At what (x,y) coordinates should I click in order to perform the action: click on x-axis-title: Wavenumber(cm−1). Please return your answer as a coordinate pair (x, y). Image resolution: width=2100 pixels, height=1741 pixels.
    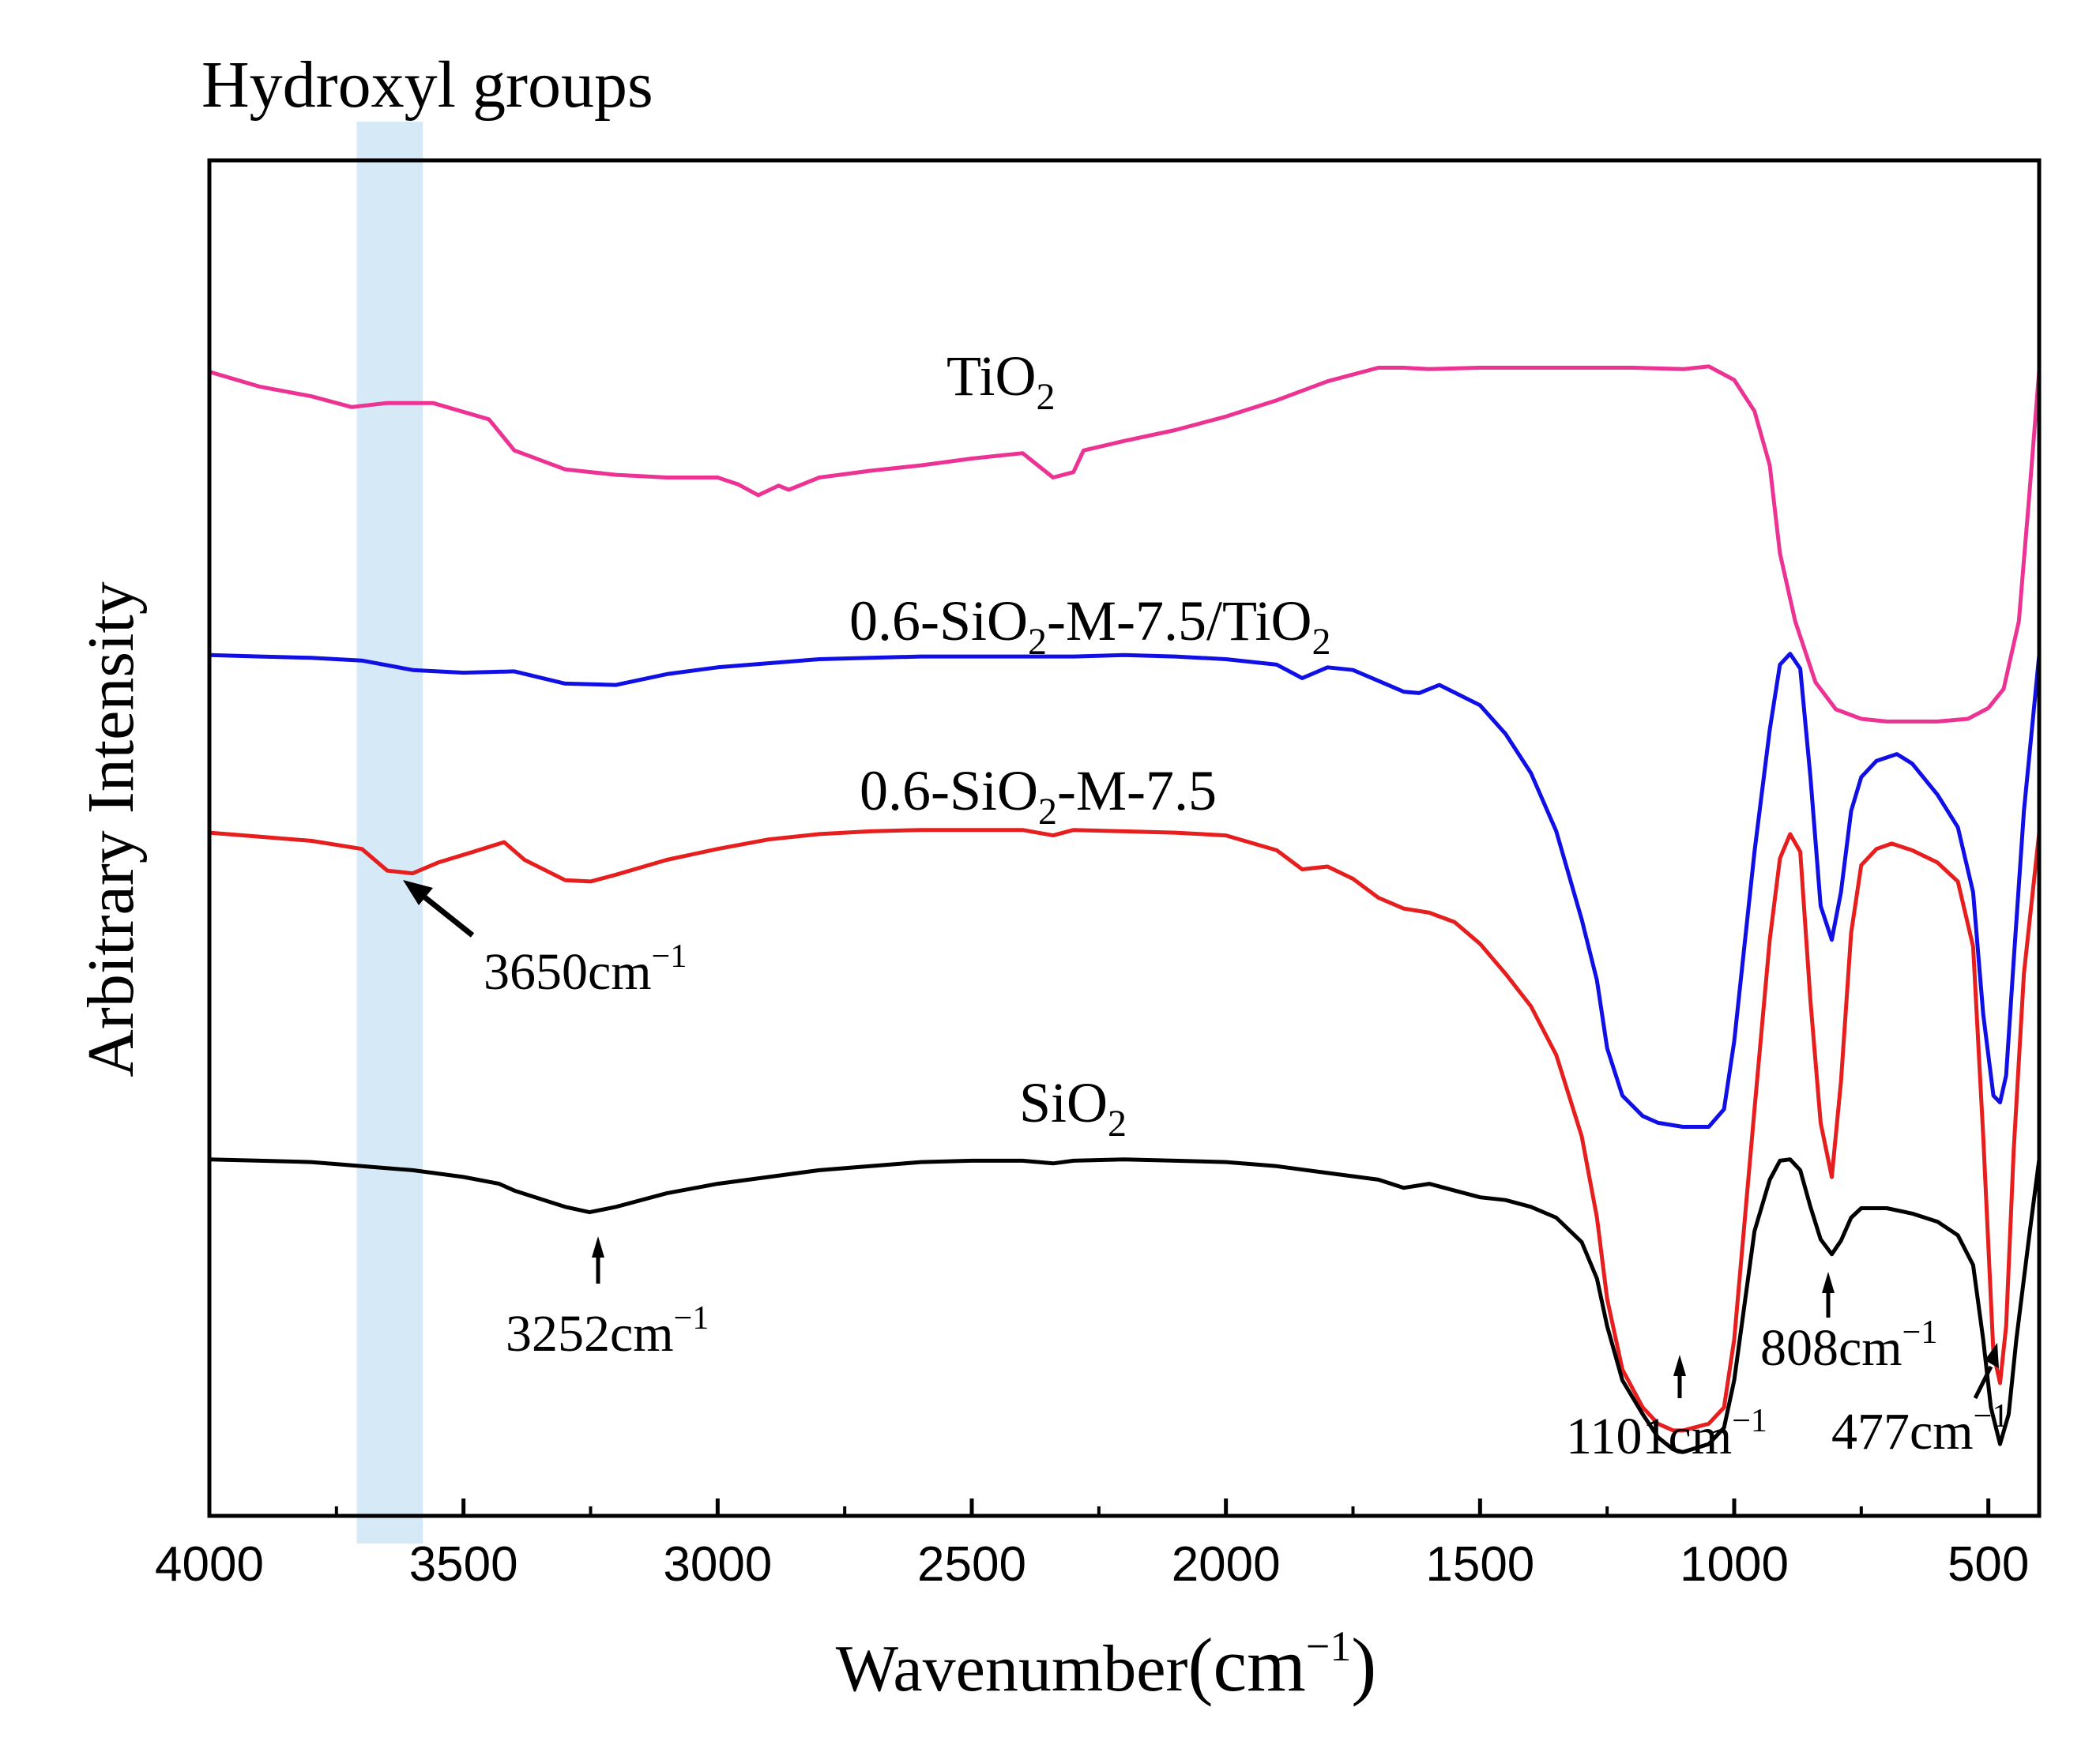
    Looking at the image, I should click on (1106, 1665).